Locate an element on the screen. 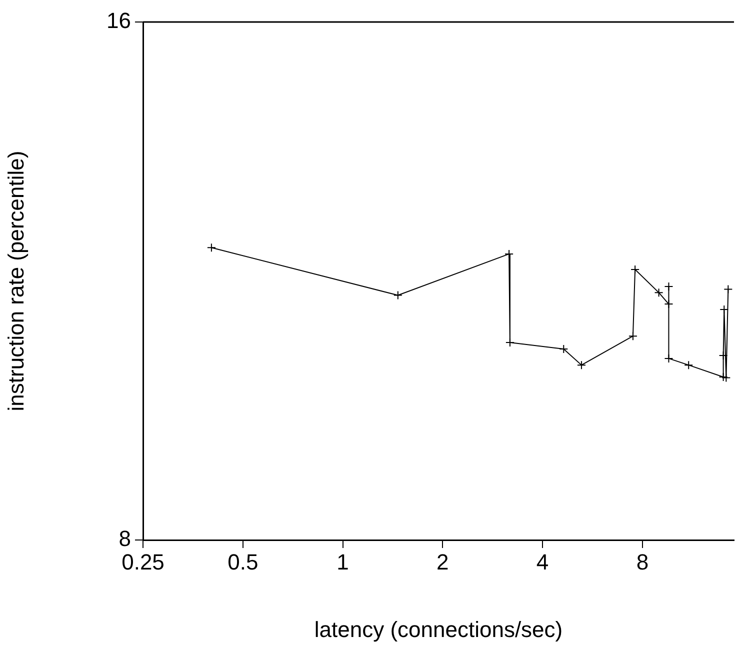  x-tick-label: 0.5 is located at coordinates (243, 561).